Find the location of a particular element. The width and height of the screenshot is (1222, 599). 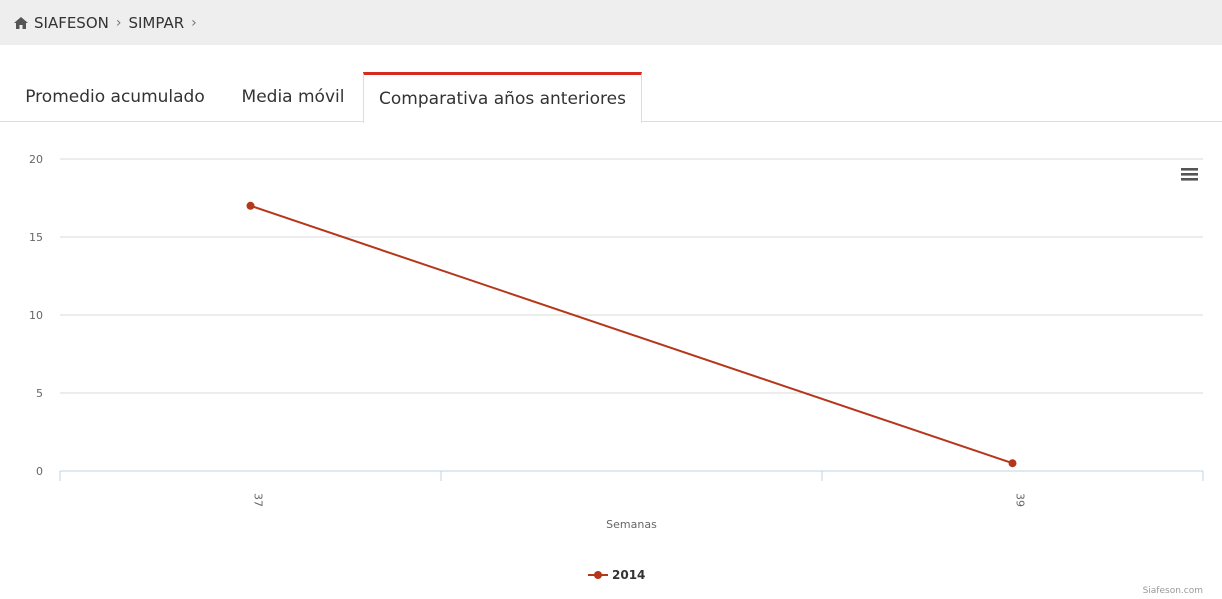

y-tick-label: 15 is located at coordinates (36, 237).